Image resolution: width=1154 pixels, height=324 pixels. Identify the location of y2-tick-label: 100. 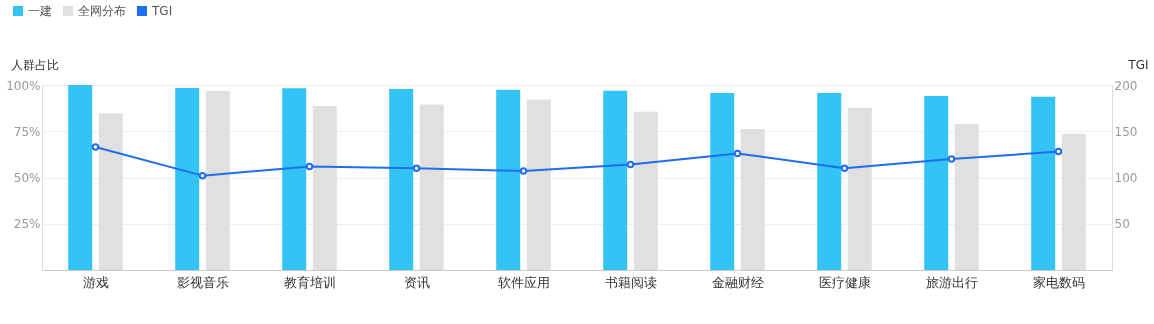
(1126, 178).